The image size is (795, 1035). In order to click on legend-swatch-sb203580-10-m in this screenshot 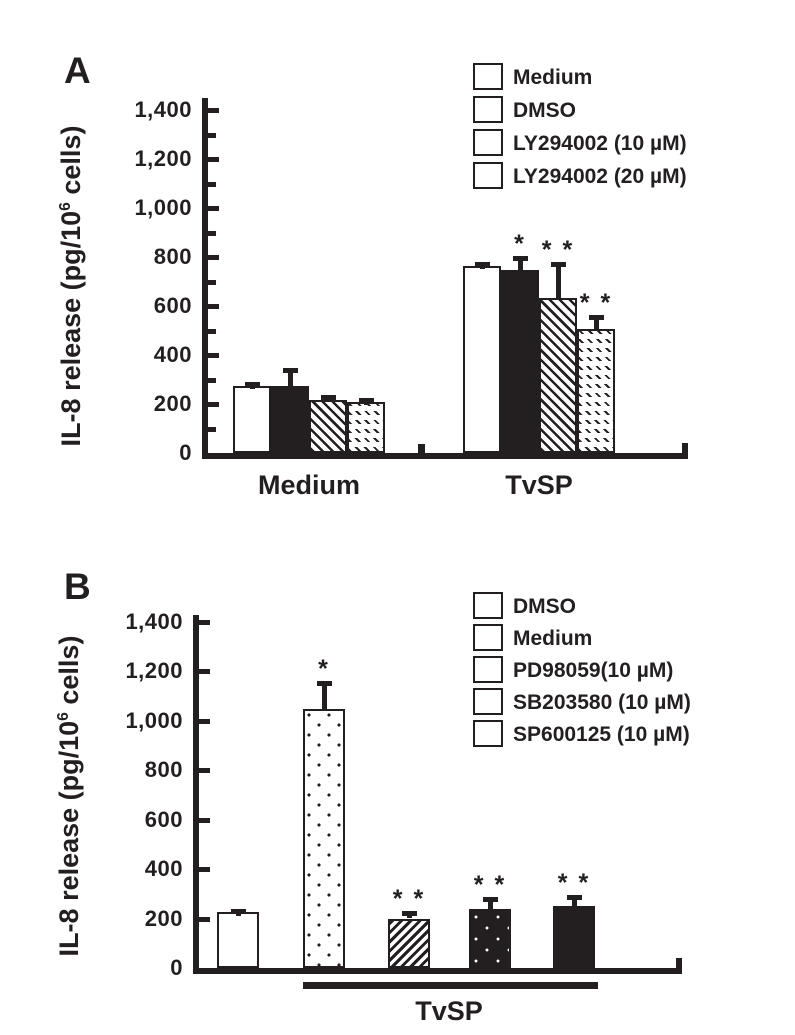, I will do `click(488, 701)`.